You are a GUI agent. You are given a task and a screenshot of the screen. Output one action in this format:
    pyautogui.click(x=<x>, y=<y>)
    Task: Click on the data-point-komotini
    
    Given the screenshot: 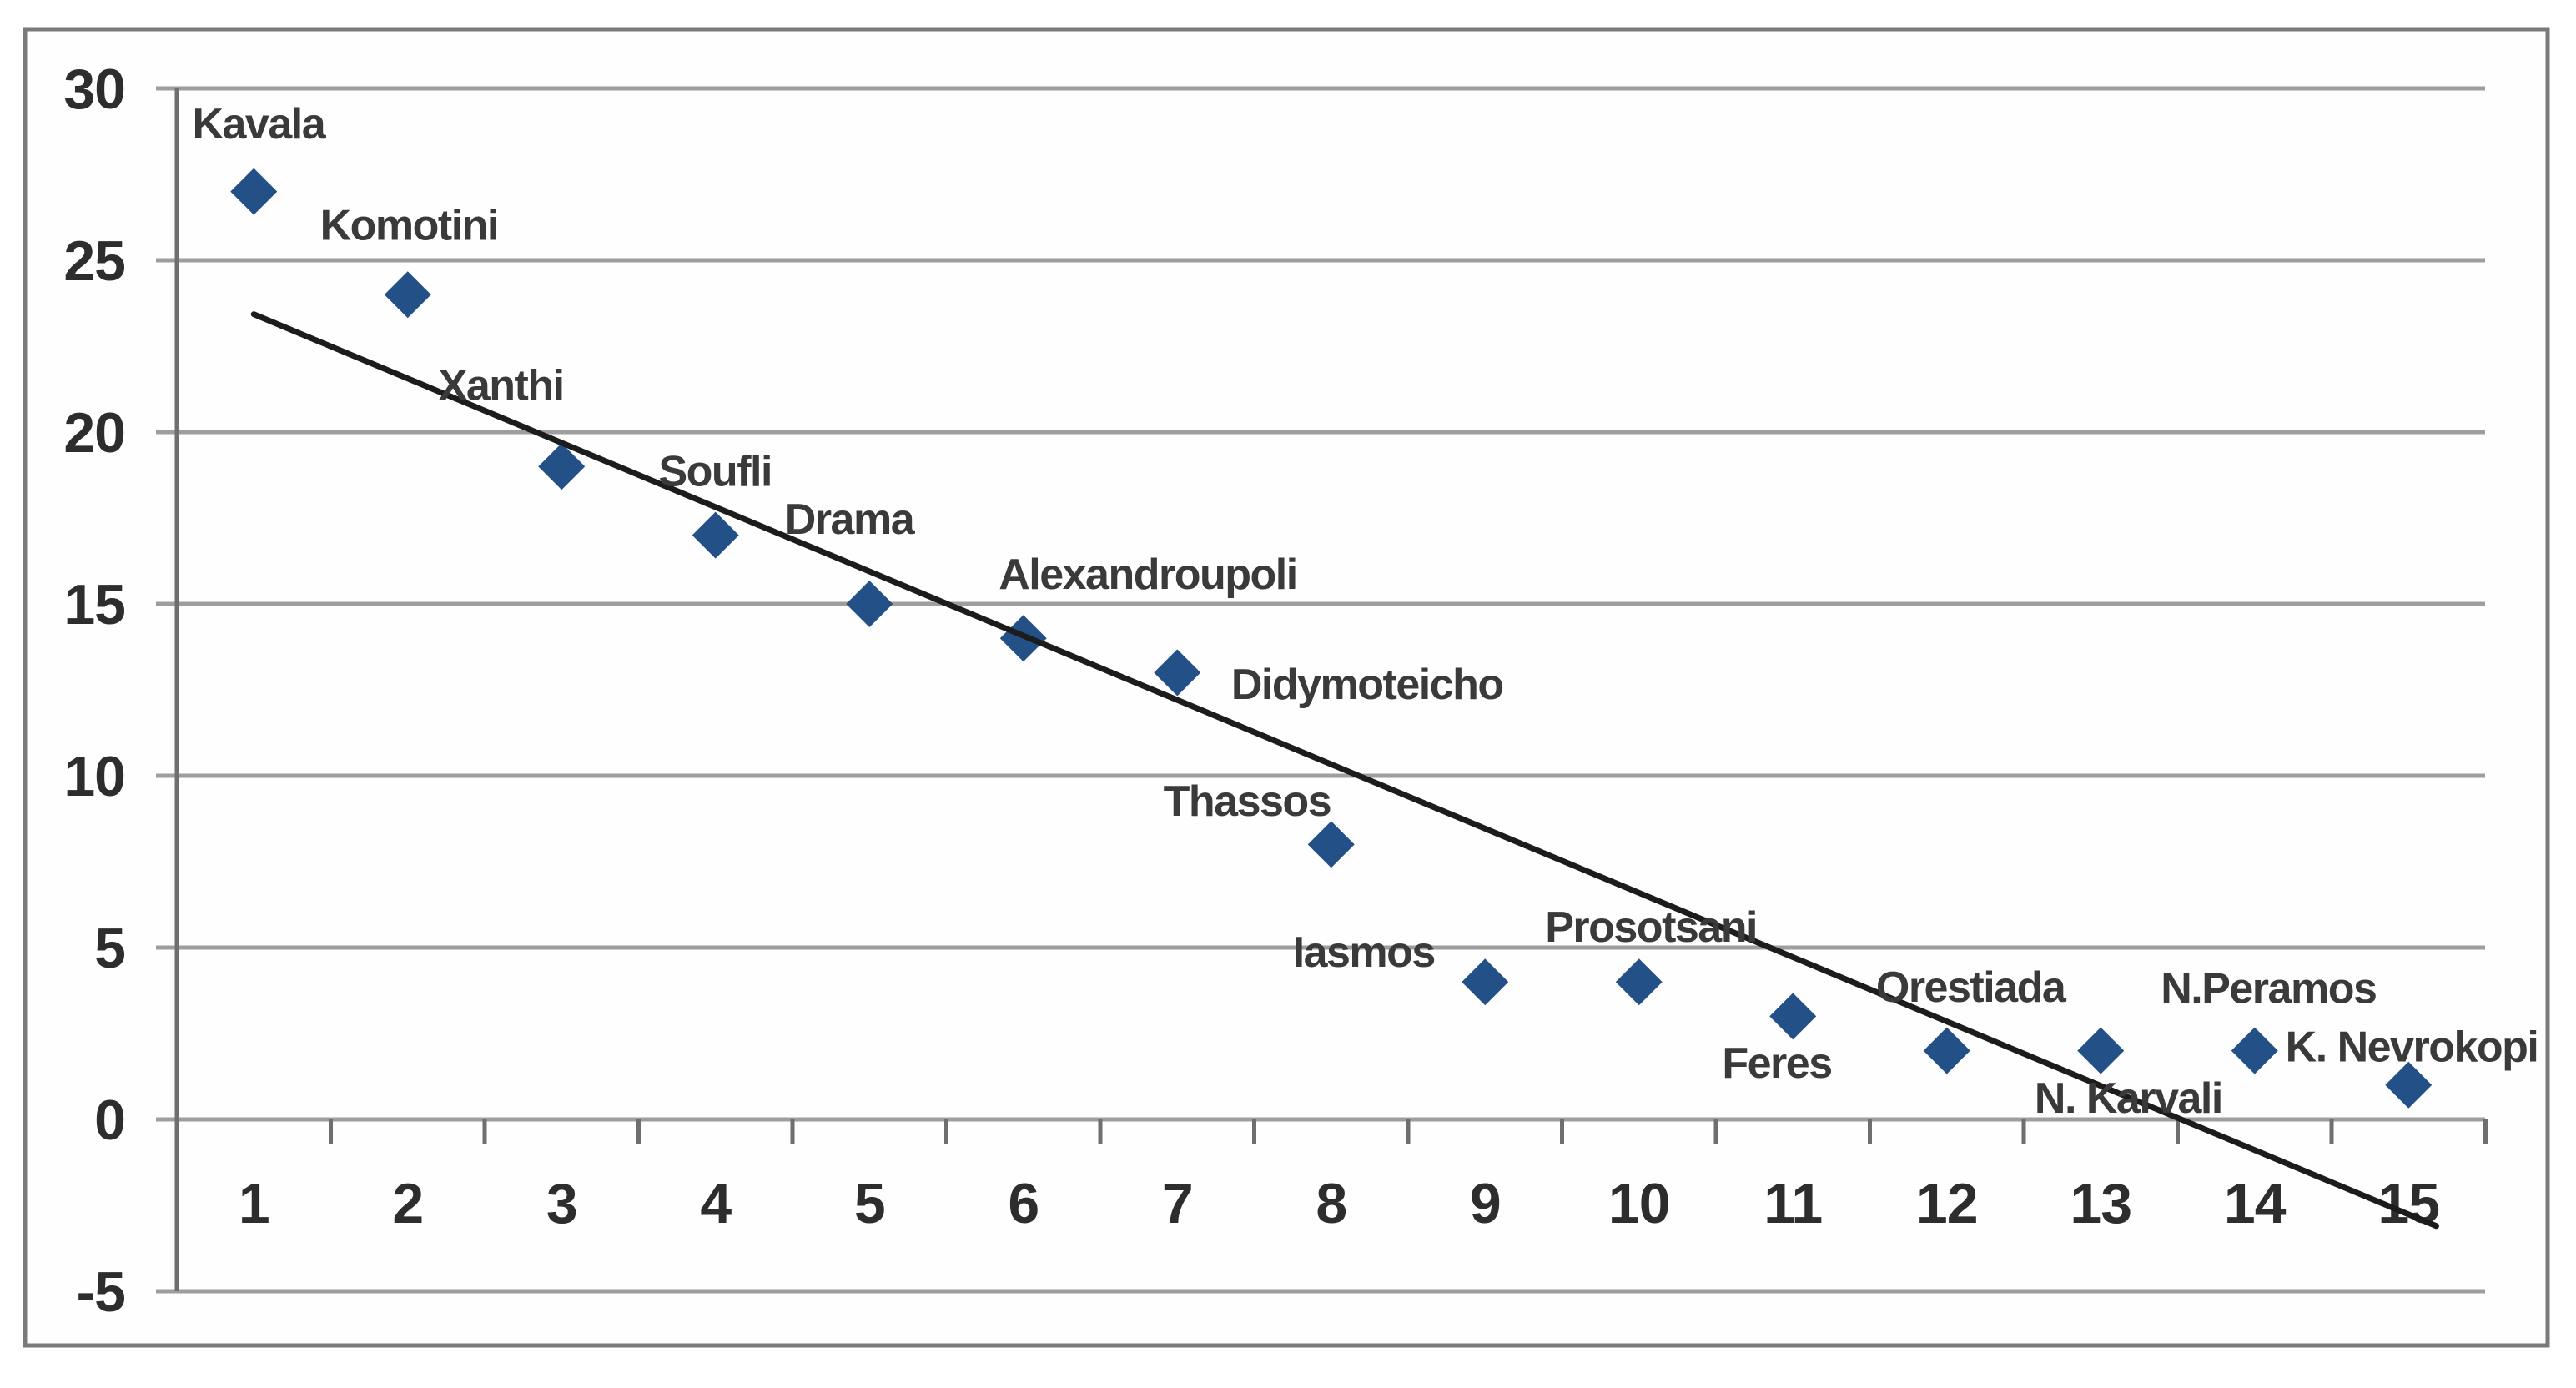 What is the action you would take?
    pyautogui.click(x=407, y=295)
    